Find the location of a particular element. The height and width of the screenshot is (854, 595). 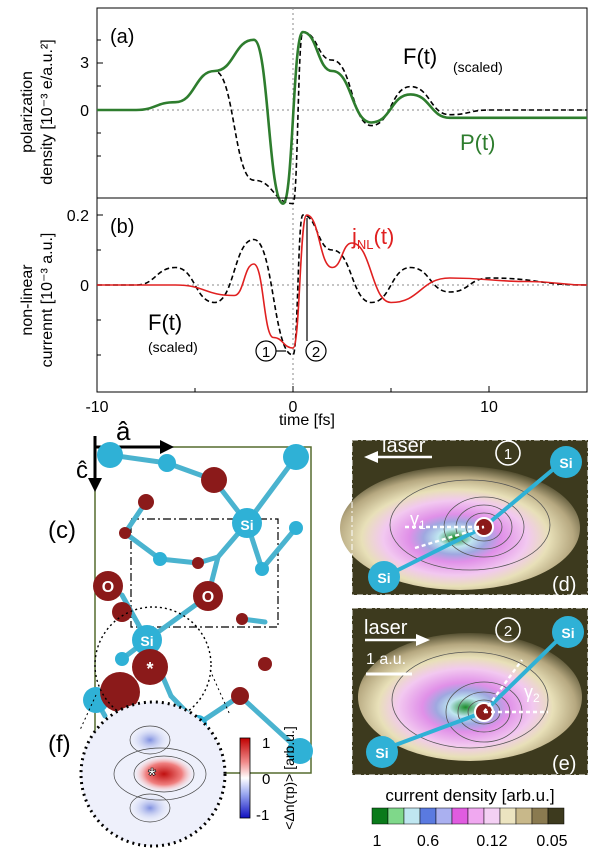

current-colorbar: current density [arb.u.] 1 0.6 0.12 0.05 is located at coordinates (469, 818).